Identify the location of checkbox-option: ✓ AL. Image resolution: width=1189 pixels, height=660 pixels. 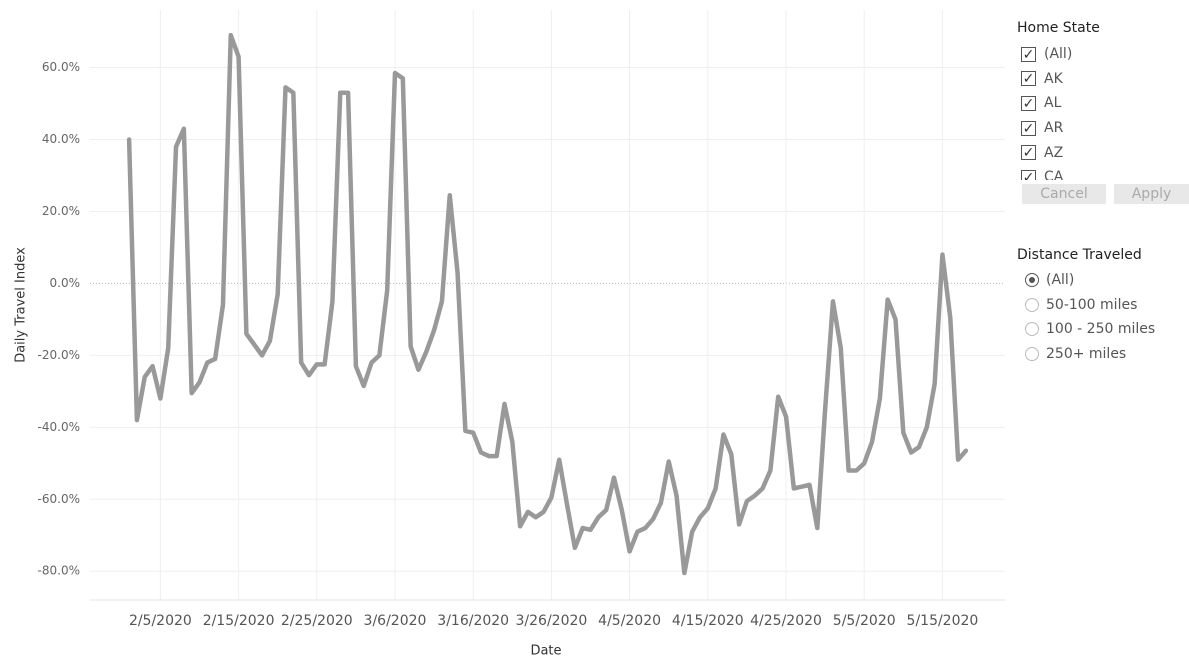
(1101, 103).